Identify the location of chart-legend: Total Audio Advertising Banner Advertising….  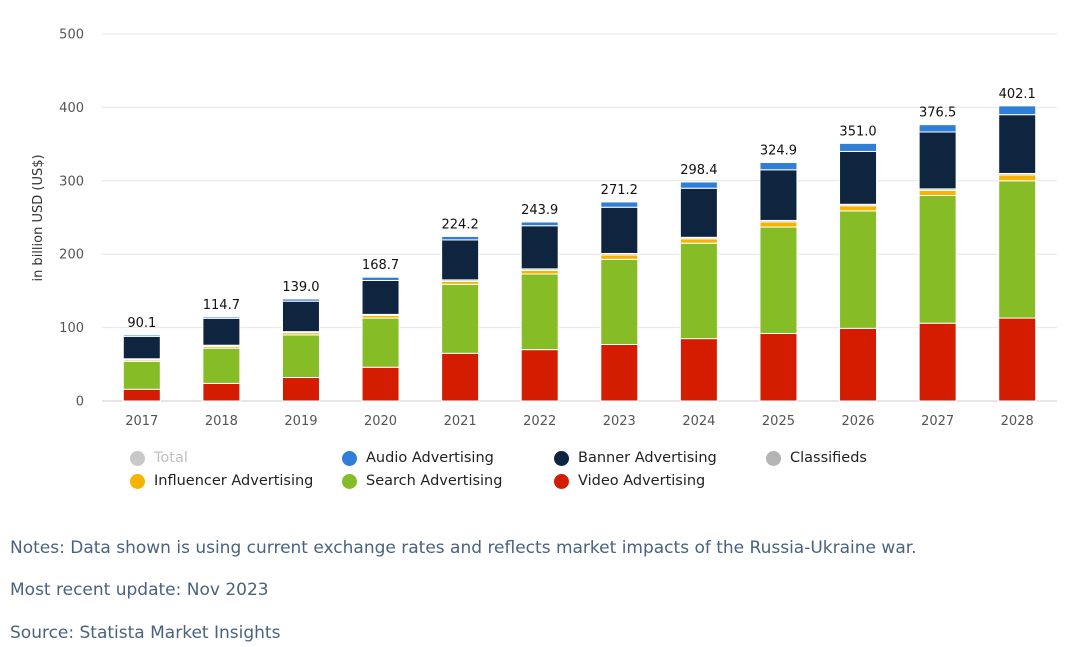
(530, 475).